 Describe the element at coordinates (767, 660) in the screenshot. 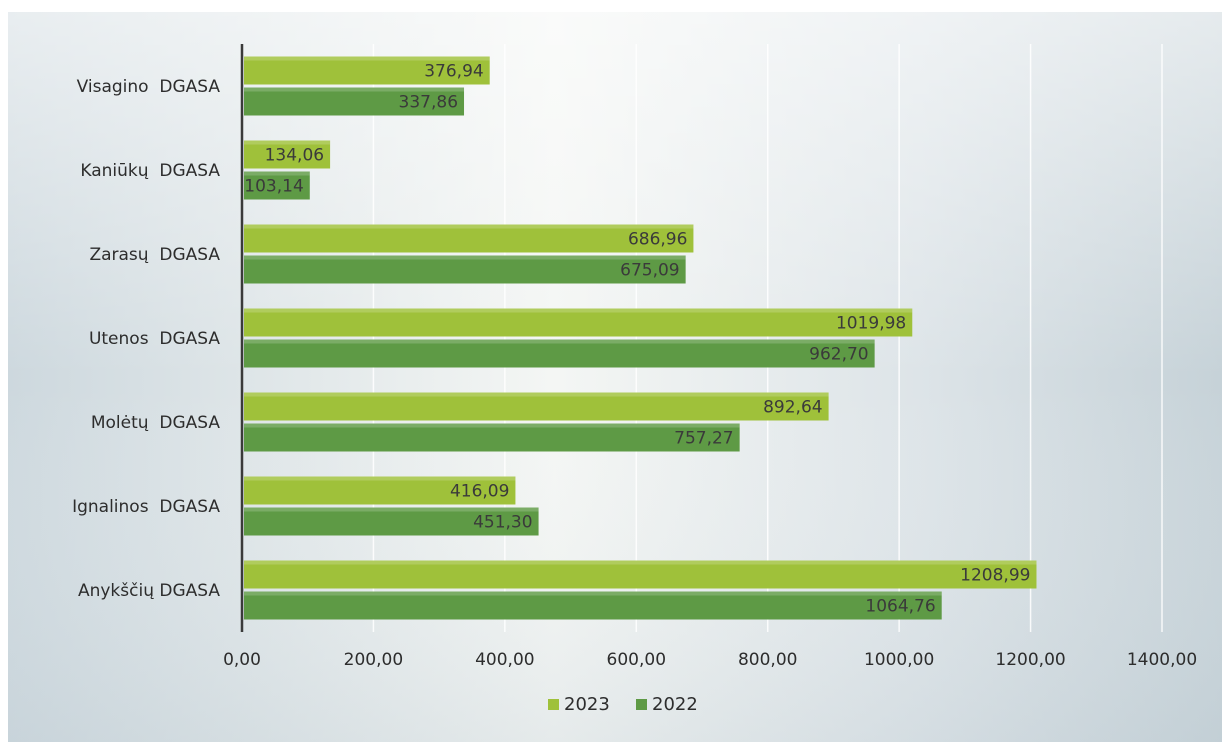

I see `x-tick-label: 800,00` at that location.